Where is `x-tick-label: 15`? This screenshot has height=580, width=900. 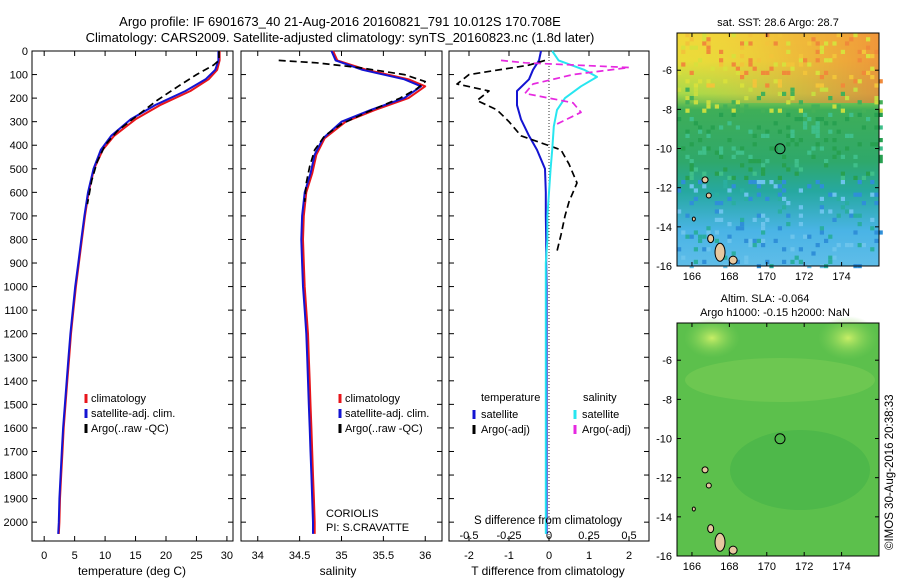
x-tick-label: 15 is located at coordinates (135, 556).